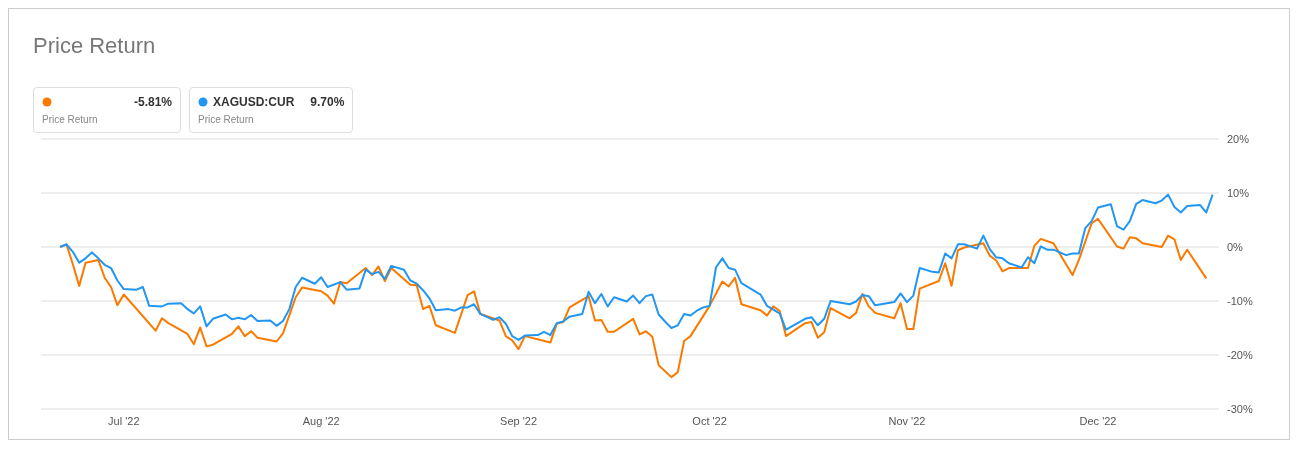 This screenshot has width=1300, height=450. Describe the element at coordinates (321, 420) in the screenshot. I see `x-tick-label: Aug '22` at that location.